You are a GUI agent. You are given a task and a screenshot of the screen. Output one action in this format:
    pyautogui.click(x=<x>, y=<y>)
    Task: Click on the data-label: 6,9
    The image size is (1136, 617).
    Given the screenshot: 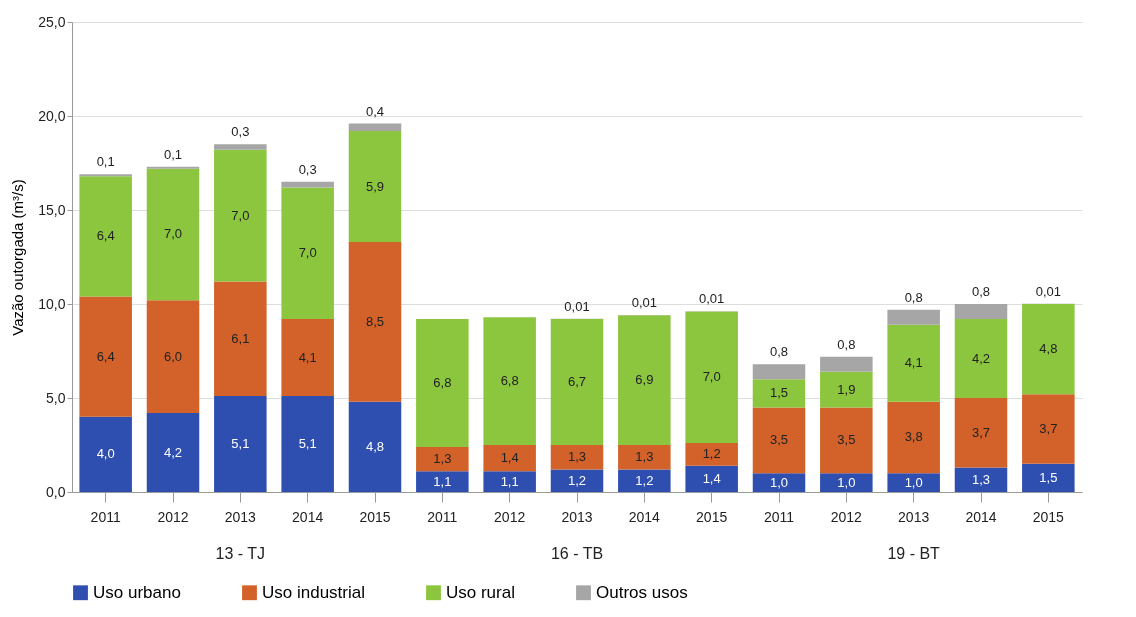 What is the action you would take?
    pyautogui.click(x=644, y=380)
    